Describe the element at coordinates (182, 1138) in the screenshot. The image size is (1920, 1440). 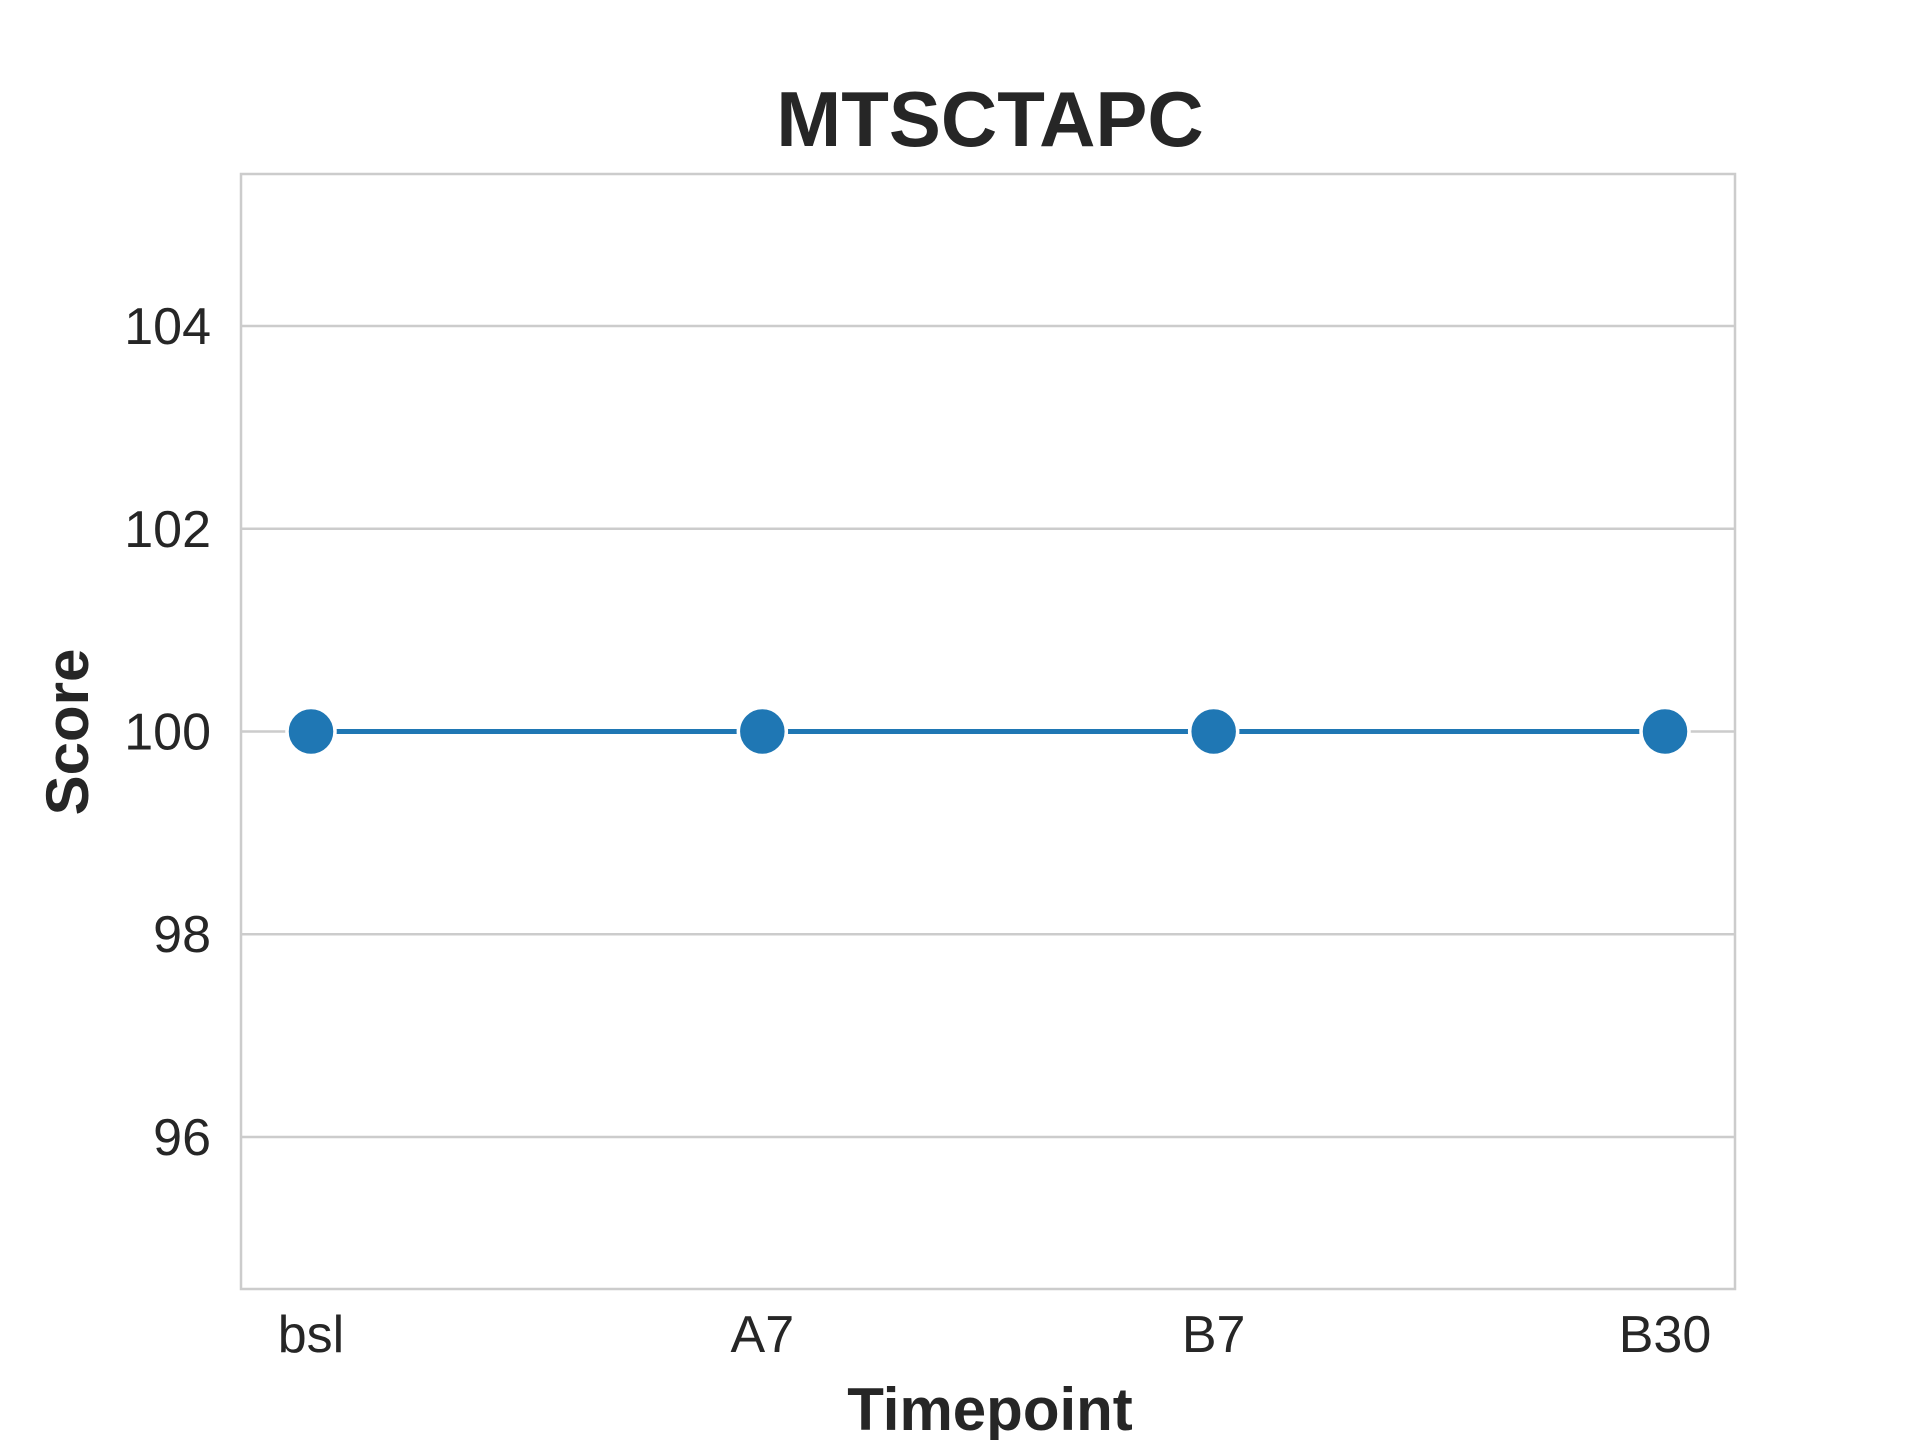
I see `y-tick-label: 96` at that location.